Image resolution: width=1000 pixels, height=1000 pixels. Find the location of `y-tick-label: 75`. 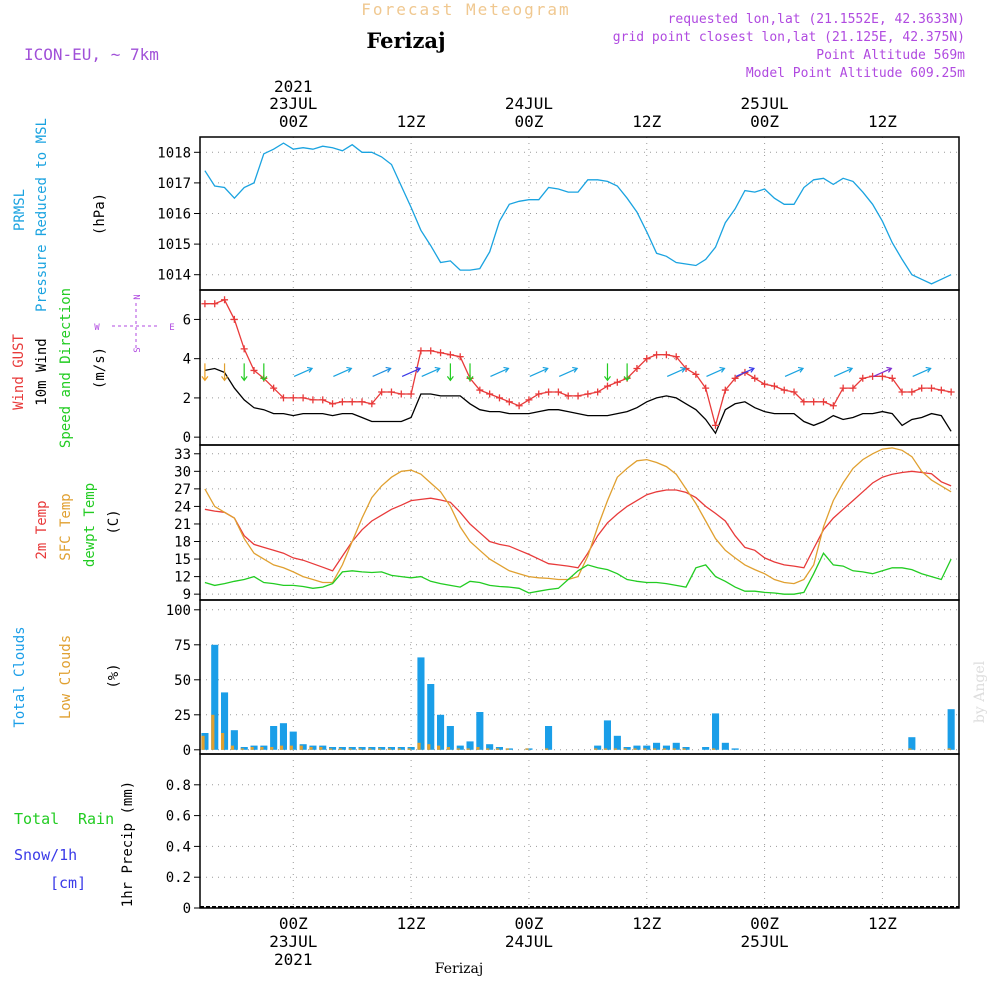

y-tick-label: 75 is located at coordinates (182, 646).